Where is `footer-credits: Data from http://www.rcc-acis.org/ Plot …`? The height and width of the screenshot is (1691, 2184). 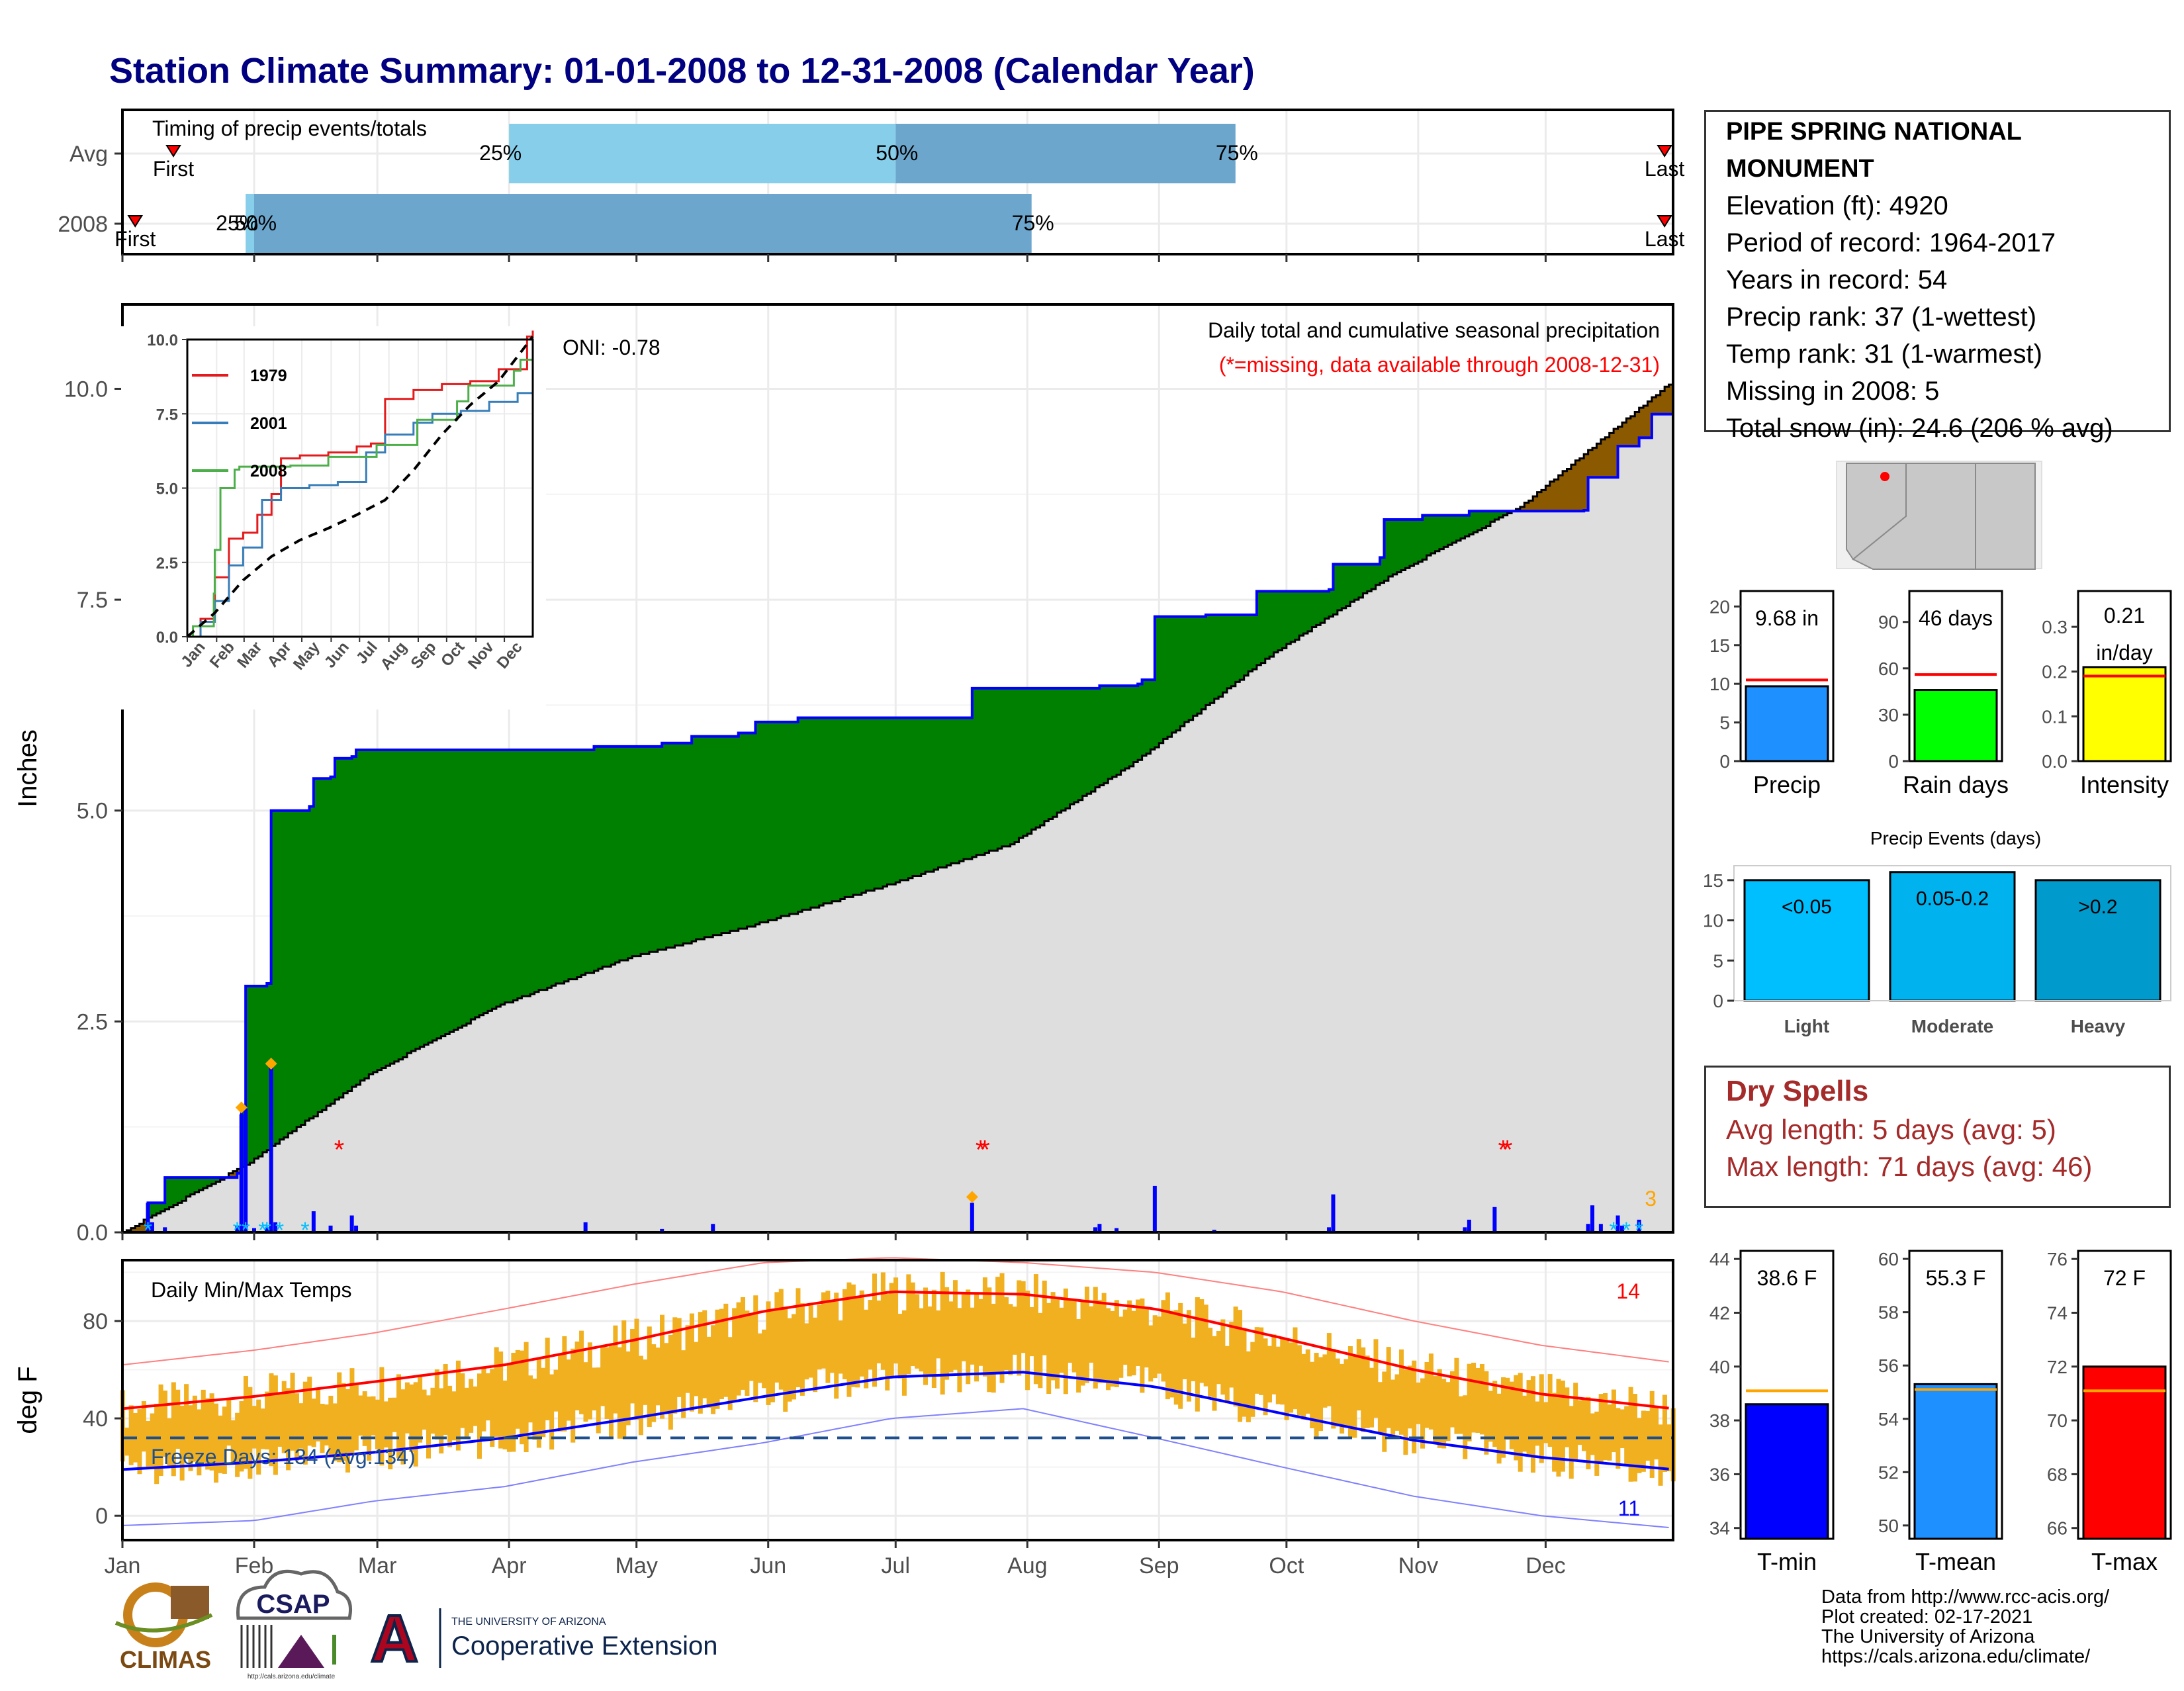
footer-credits: Data from http://www.rcc-acis.org/ Plot … is located at coordinates (1965, 1627).